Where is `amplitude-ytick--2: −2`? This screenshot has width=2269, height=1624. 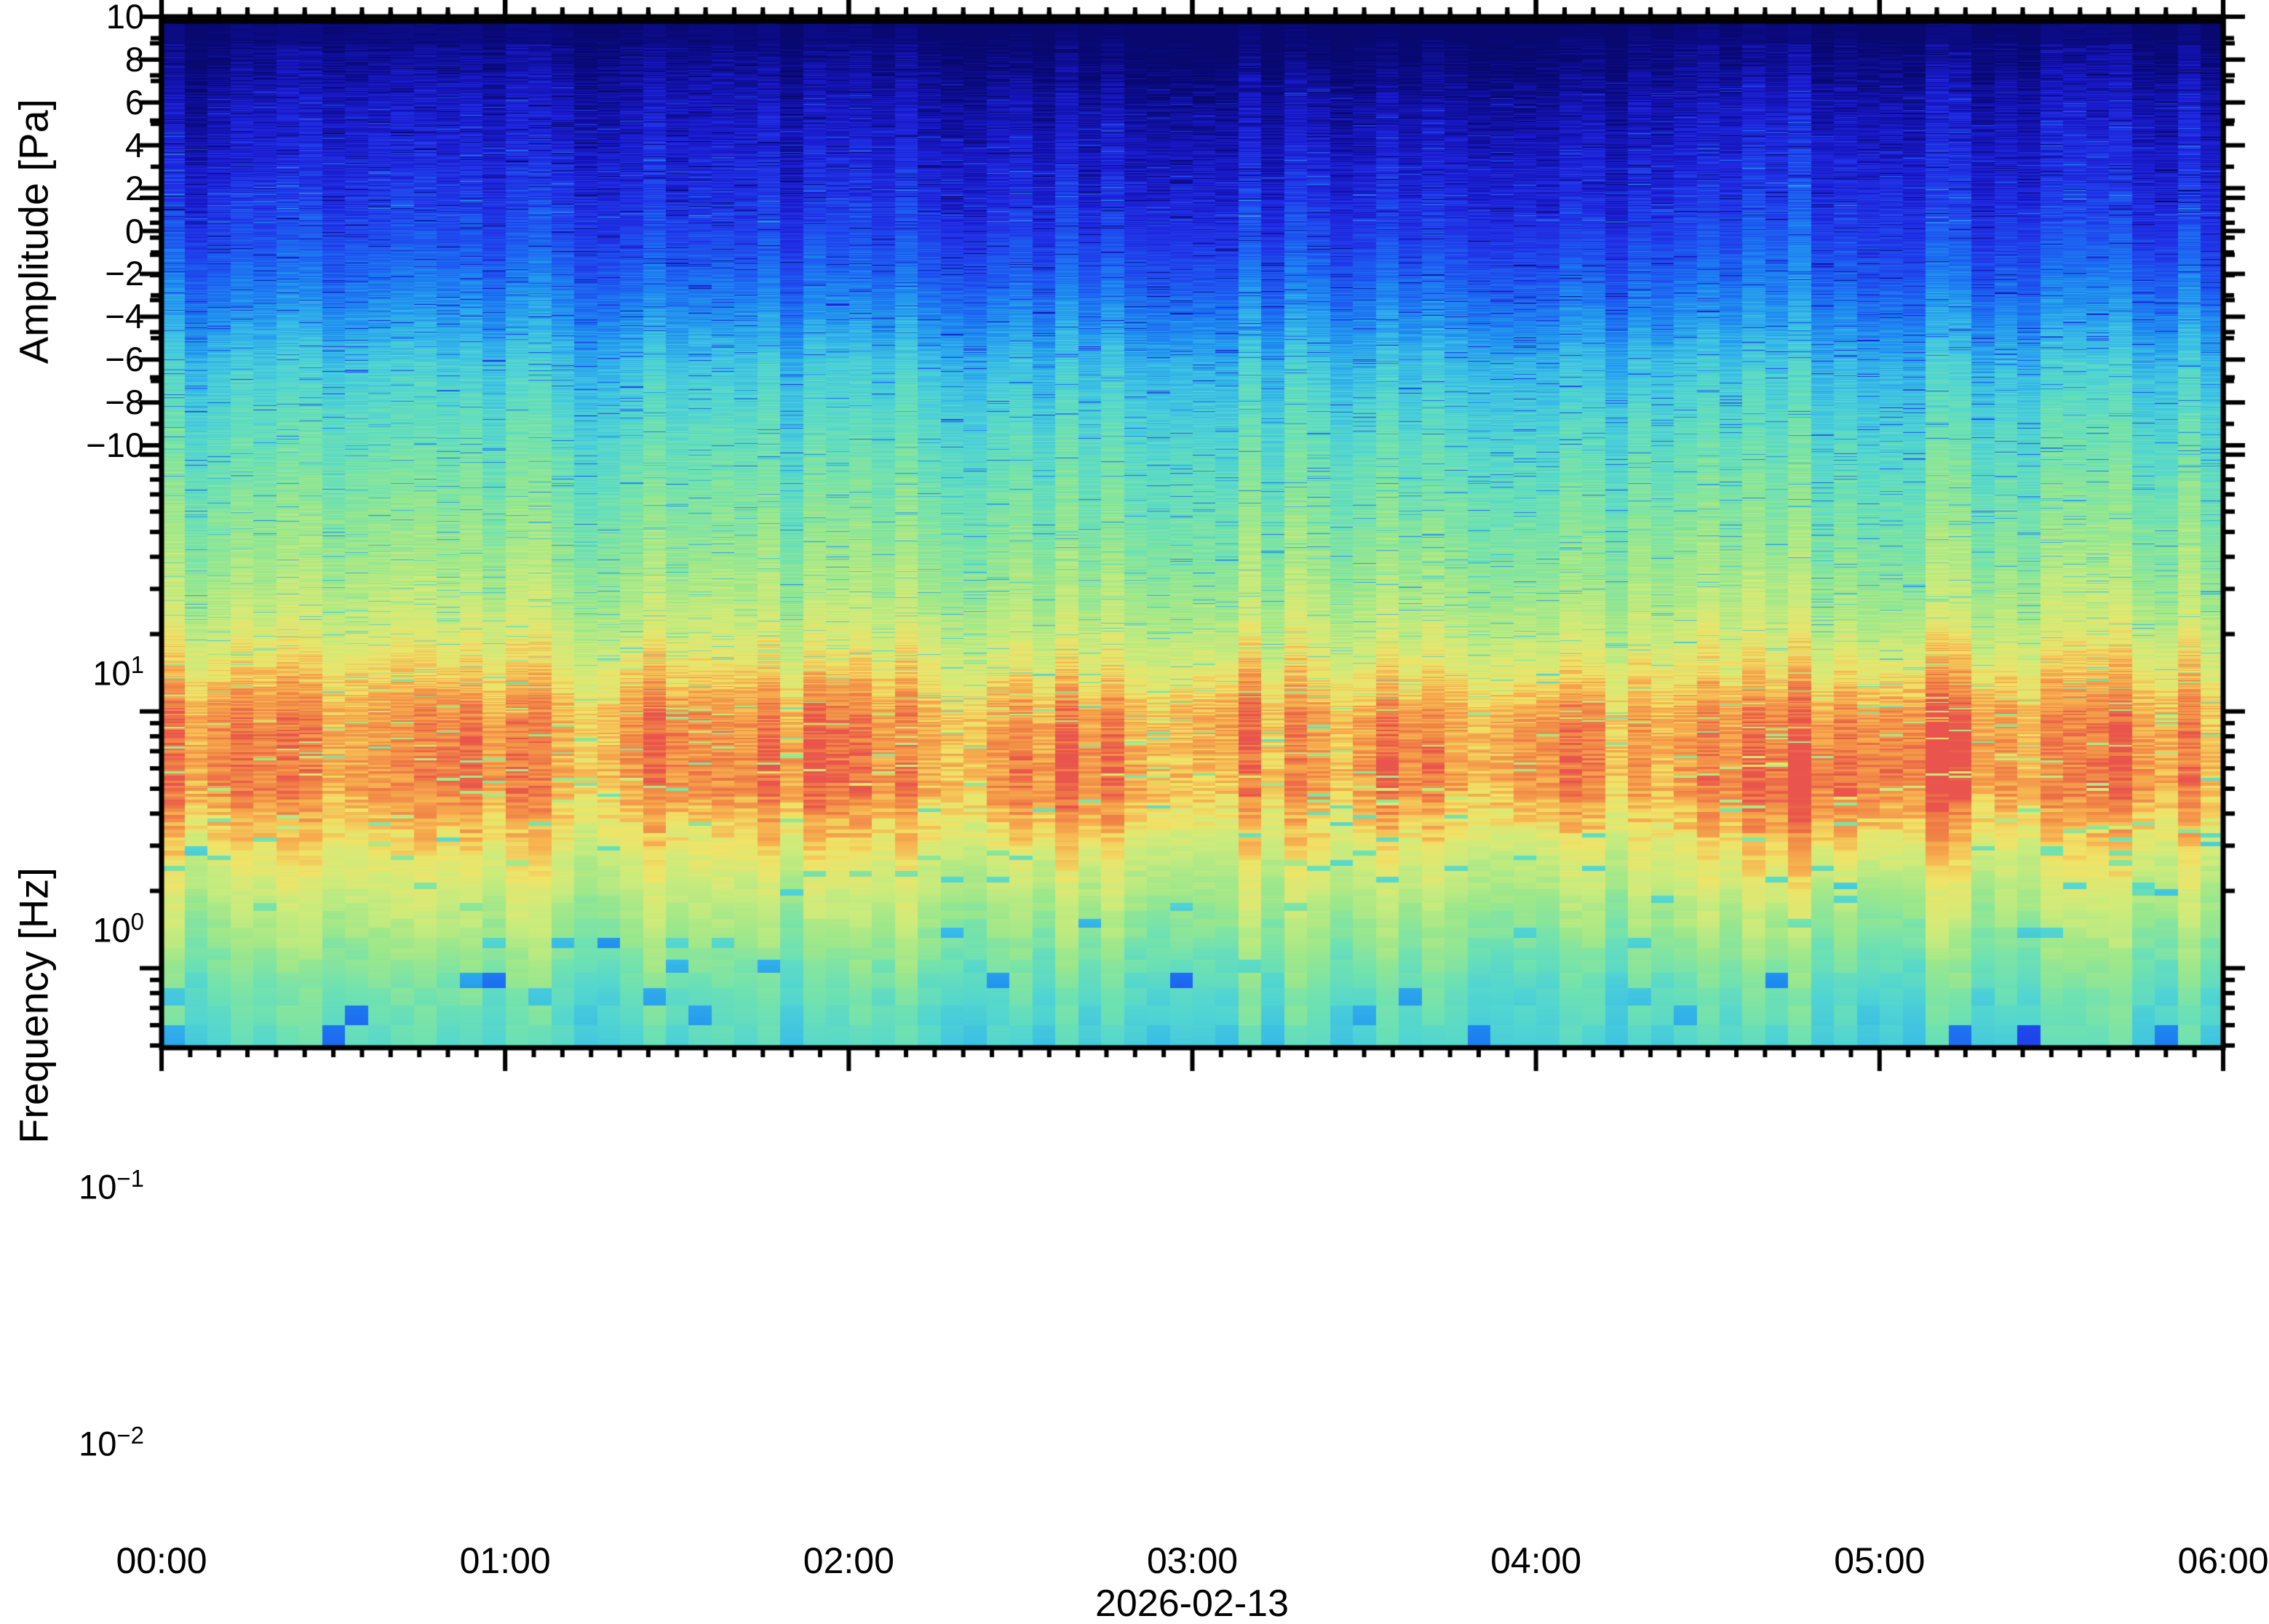
amplitude-ytick--2: −2 is located at coordinates (125, 273).